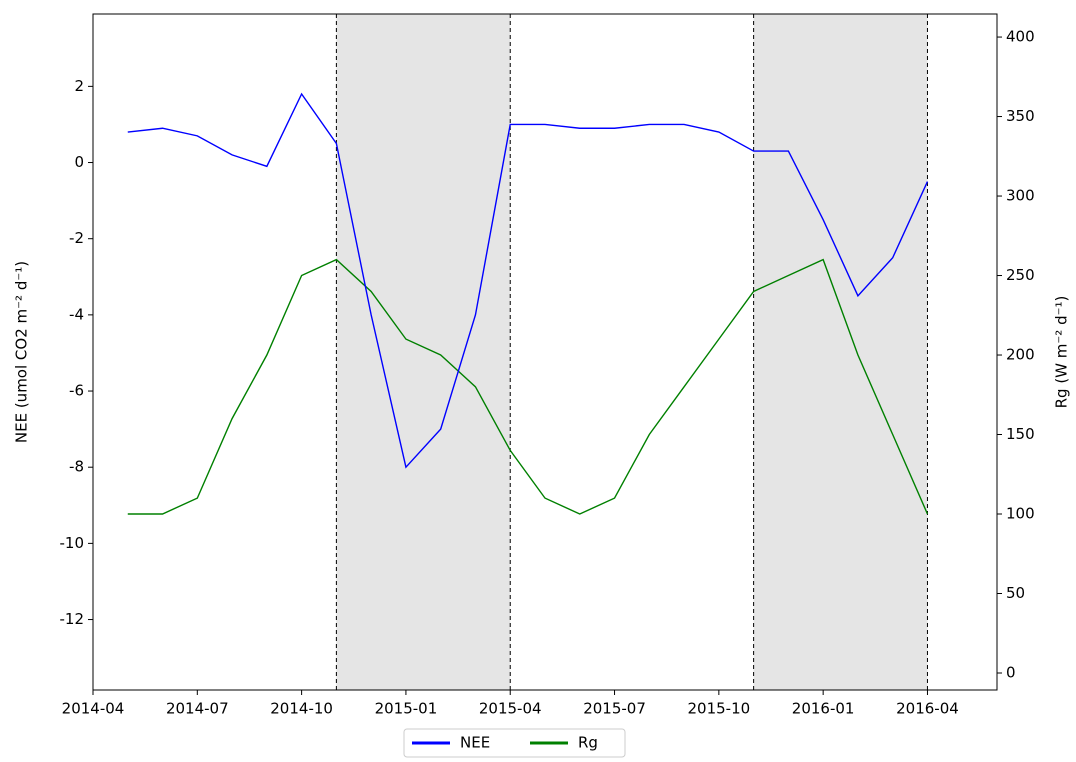  I want to click on y-tick-label: -2, so click(76, 238).